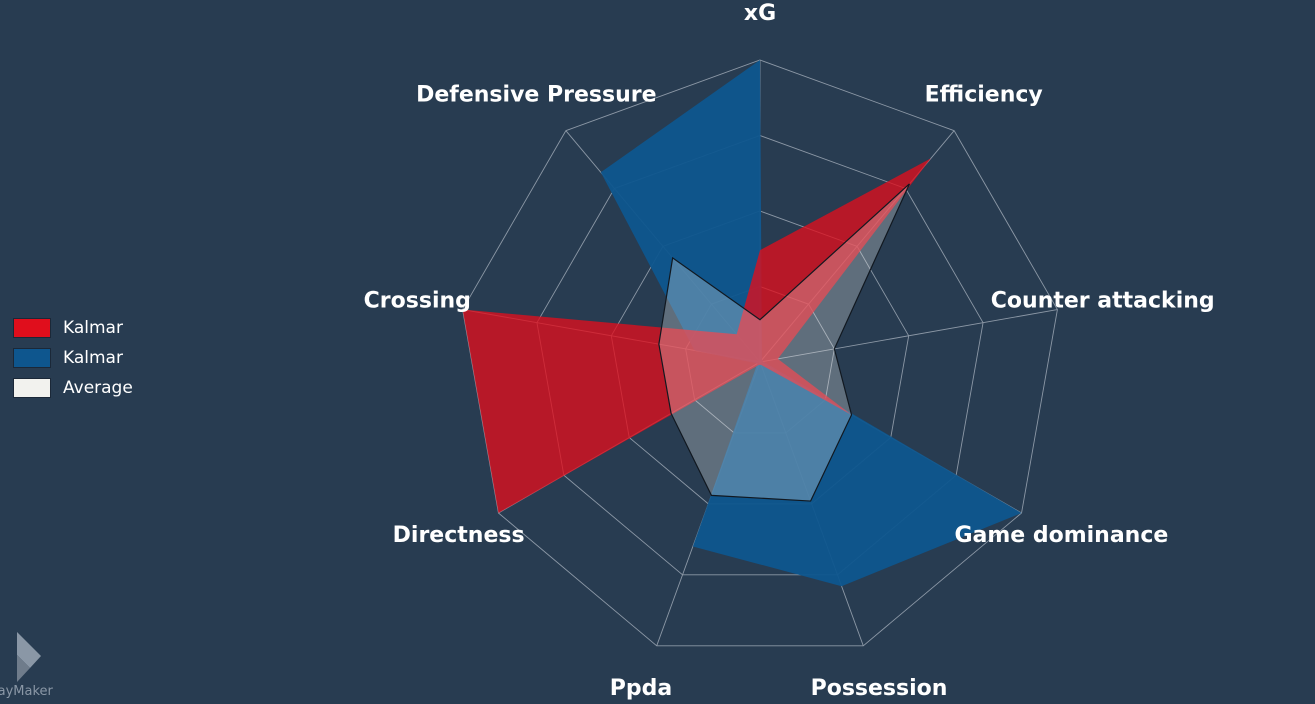 The width and height of the screenshot is (1315, 704). What do you see at coordinates (98, 388) in the screenshot?
I see `legend-label: Average` at bounding box center [98, 388].